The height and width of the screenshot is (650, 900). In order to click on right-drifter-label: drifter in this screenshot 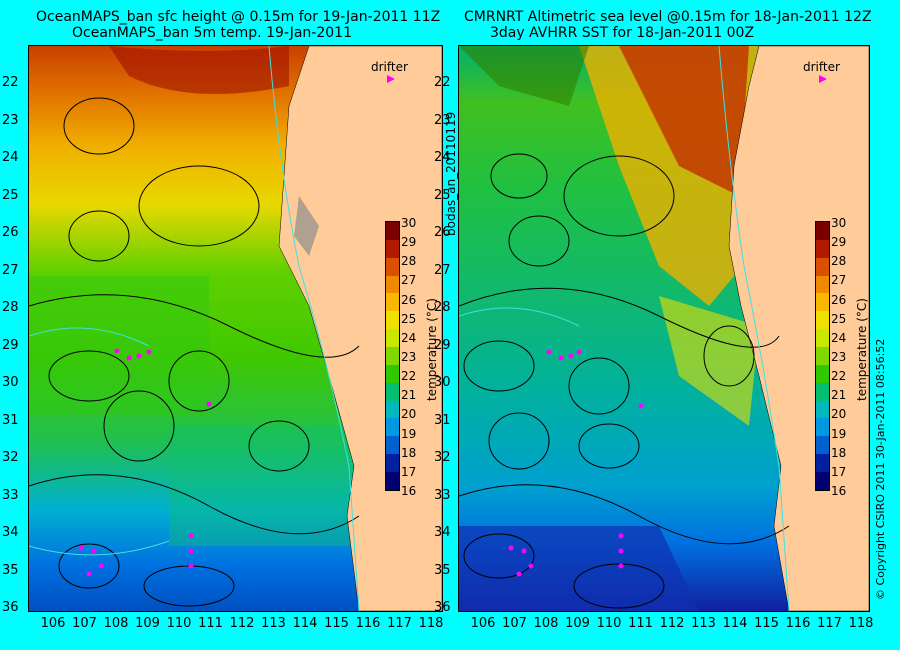, I will do `click(821, 67)`.